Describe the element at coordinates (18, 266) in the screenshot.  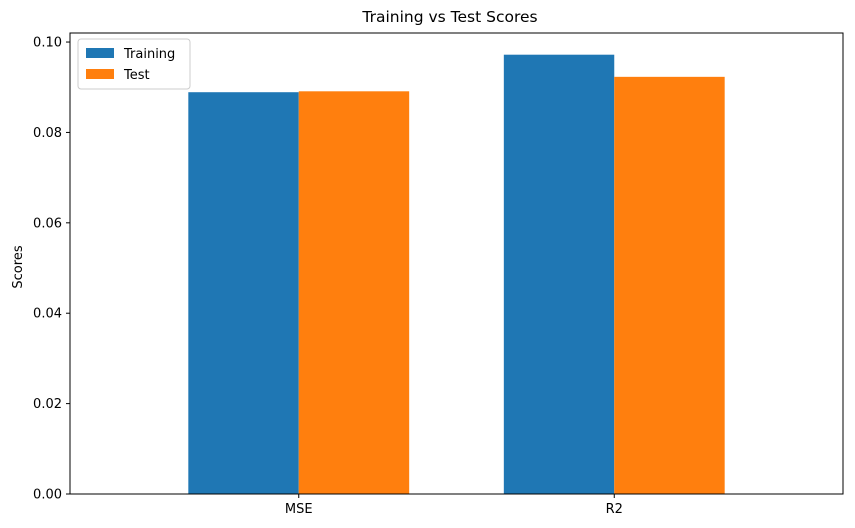
I see `y-axis-label: Scores` at that location.